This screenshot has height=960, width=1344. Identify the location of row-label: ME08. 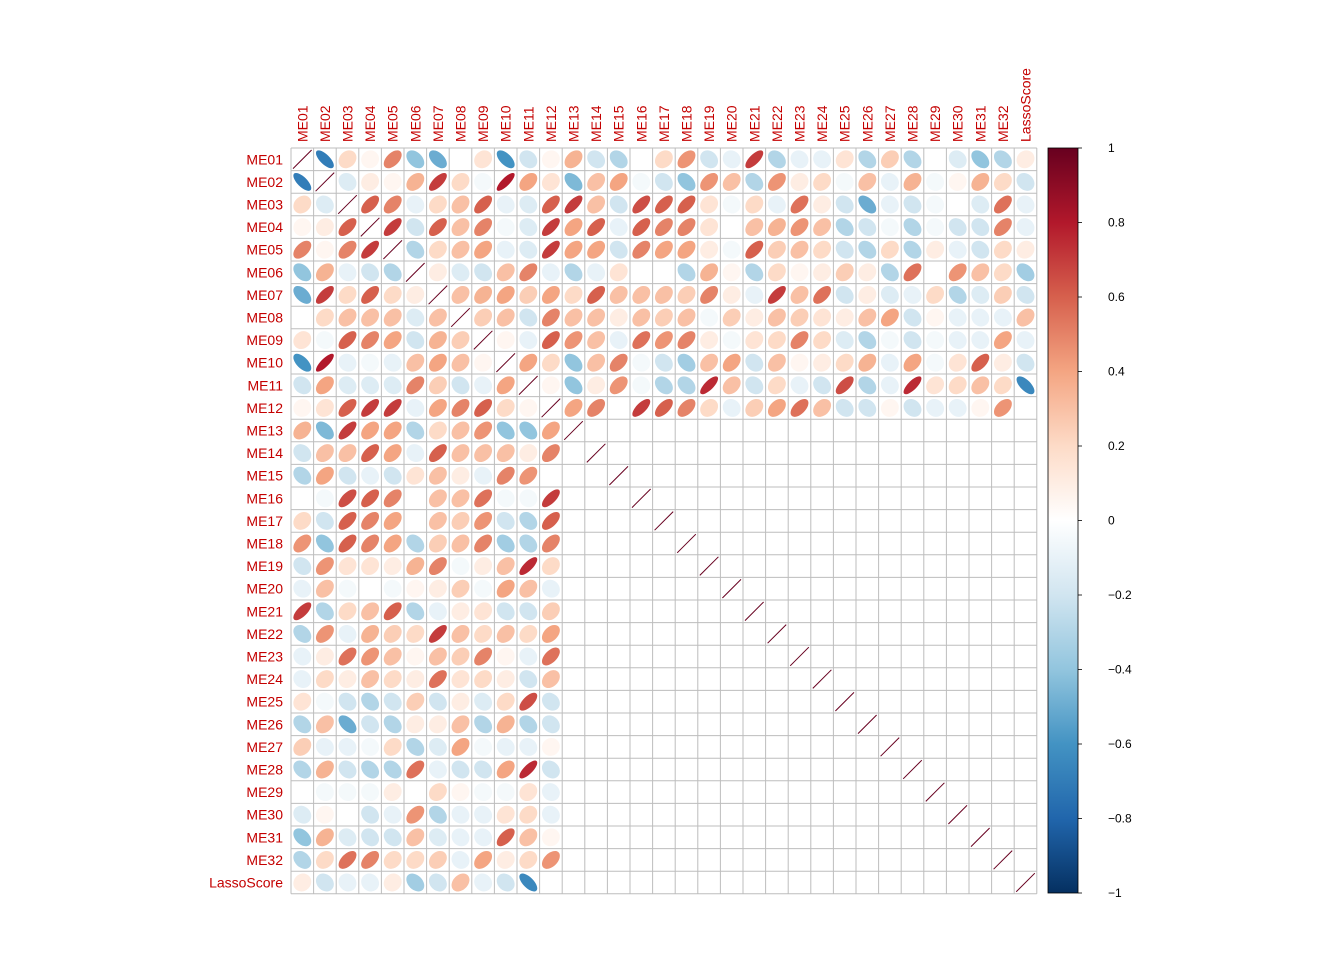
(264, 318).